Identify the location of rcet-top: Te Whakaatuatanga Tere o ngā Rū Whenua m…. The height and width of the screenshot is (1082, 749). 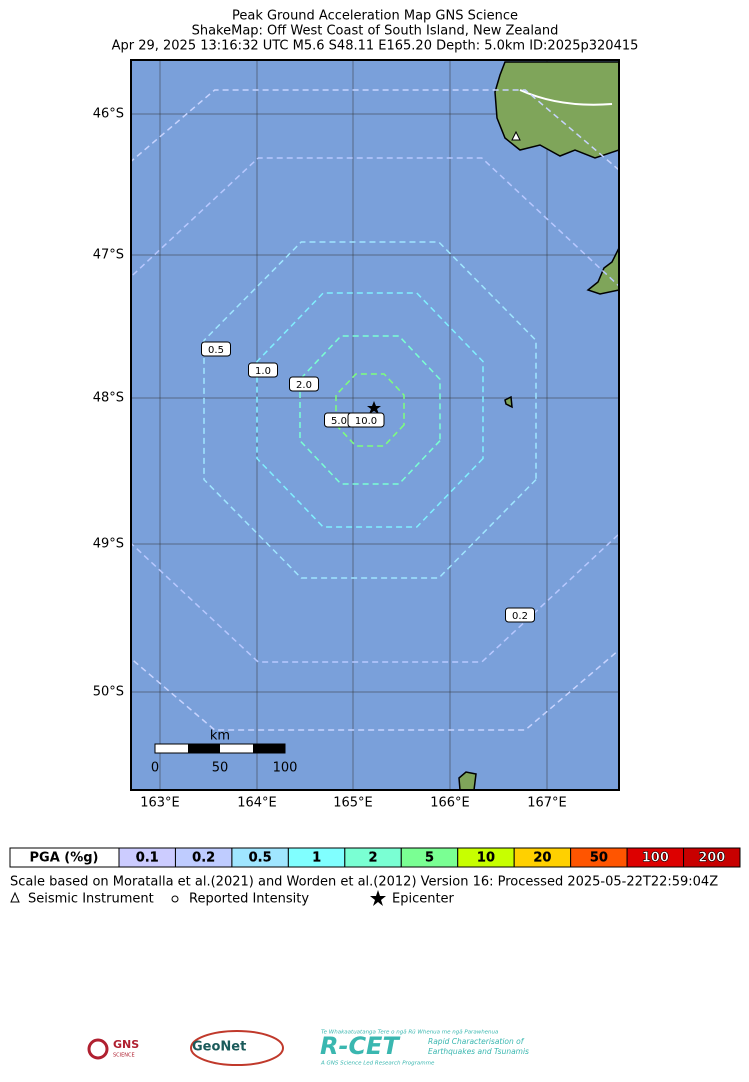
(410, 1033).